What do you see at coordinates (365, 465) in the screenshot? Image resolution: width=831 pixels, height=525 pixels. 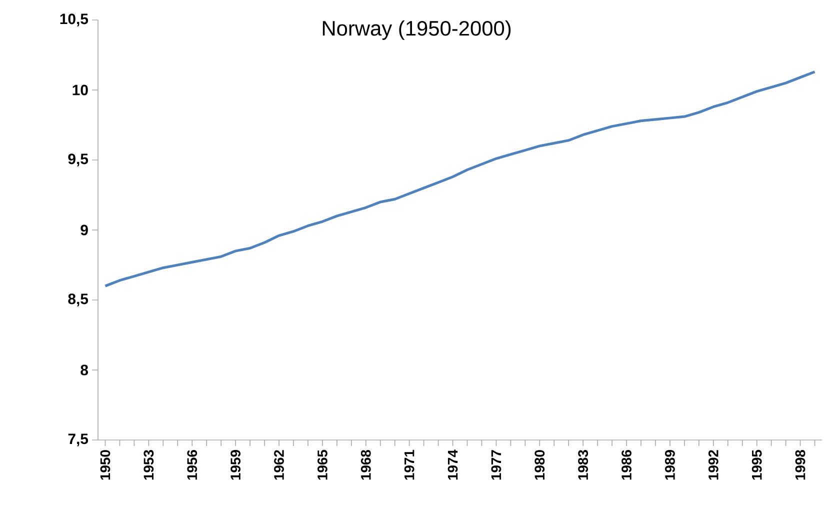 I see `x-tick-label: 1968` at bounding box center [365, 465].